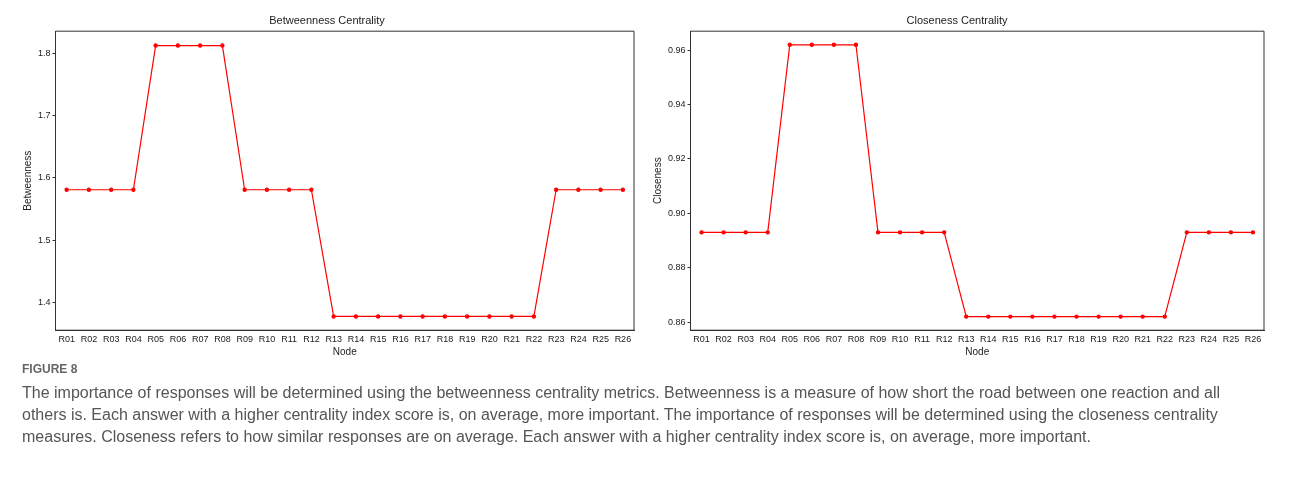 This screenshot has height=504, width=1290. What do you see at coordinates (676, 49) in the screenshot?
I see `y-tick-label: 0.96` at bounding box center [676, 49].